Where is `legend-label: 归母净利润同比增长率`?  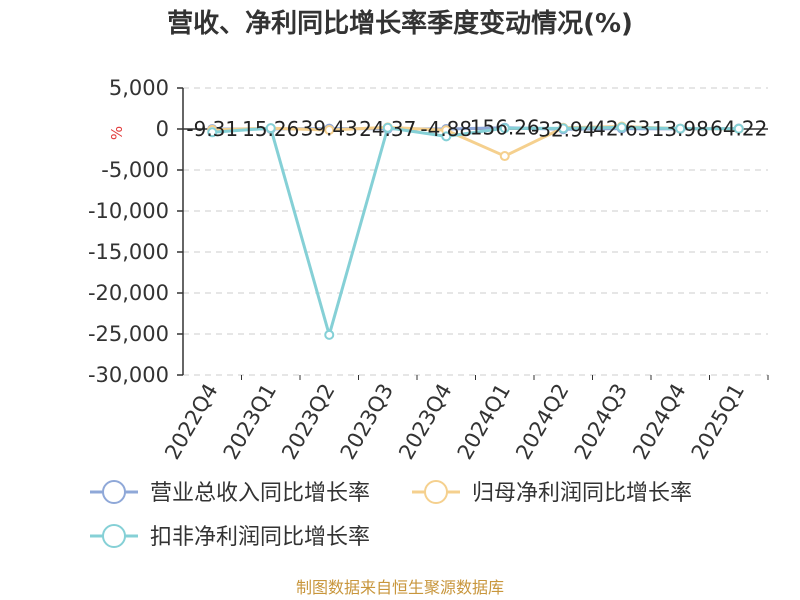 legend-label: 归母净利润同比增长率 is located at coordinates (582, 493).